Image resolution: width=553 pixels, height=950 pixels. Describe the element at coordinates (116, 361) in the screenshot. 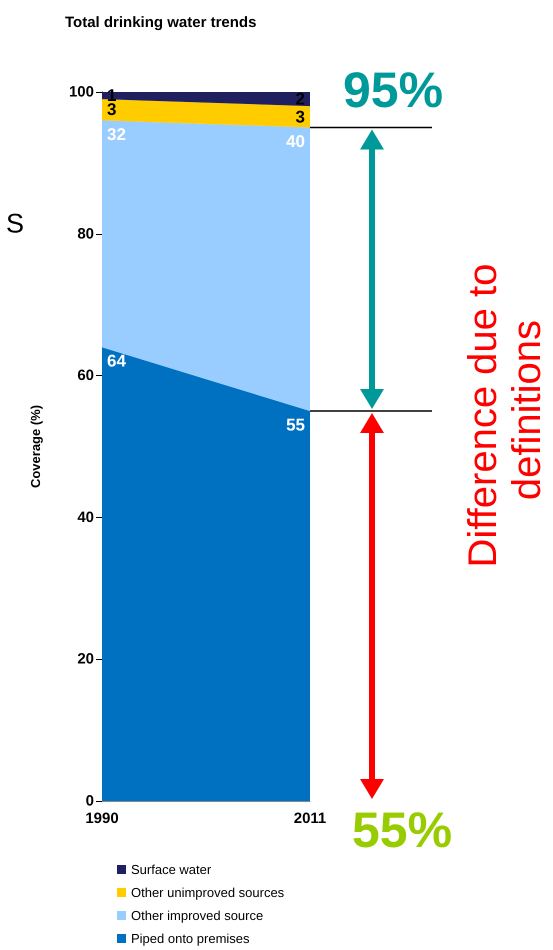

I see `data-label: 64` at that location.